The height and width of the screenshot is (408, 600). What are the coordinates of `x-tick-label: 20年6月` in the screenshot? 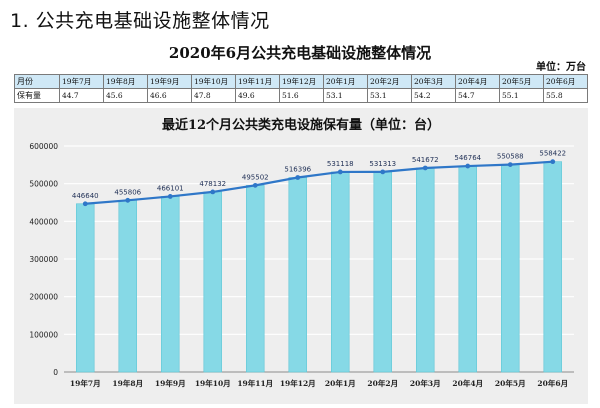 It's located at (552, 383).